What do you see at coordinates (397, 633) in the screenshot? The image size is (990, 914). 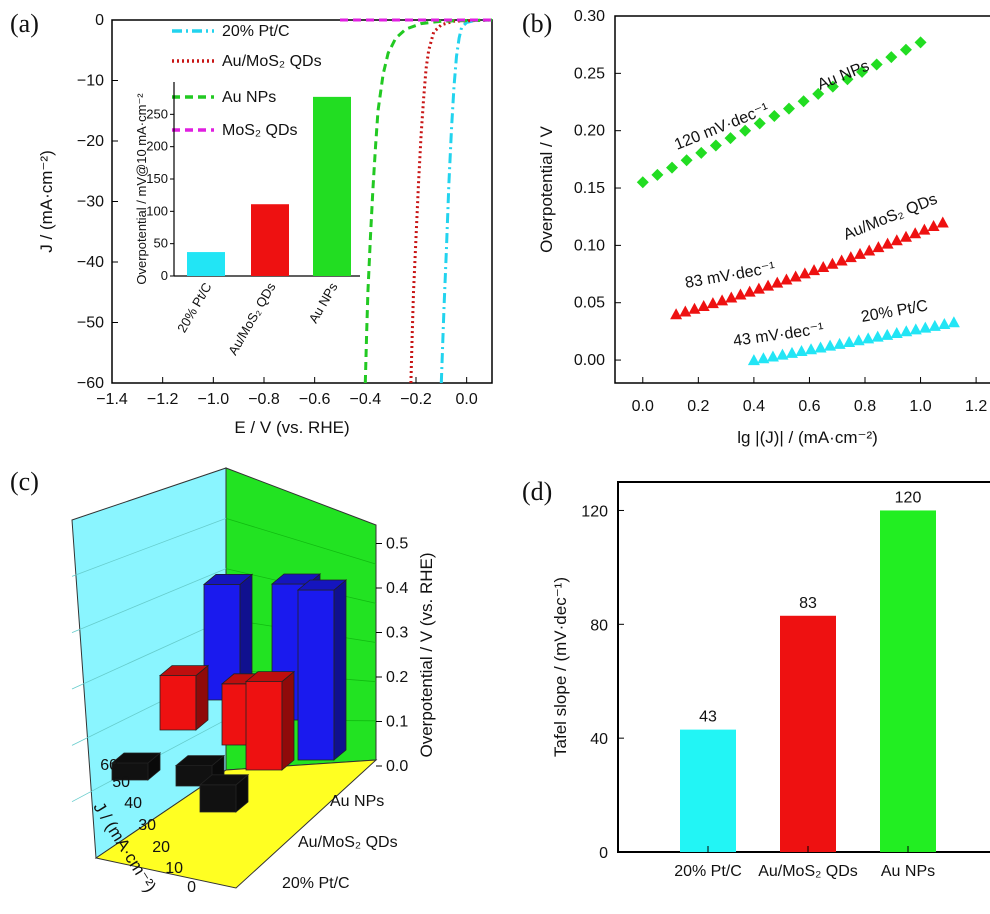 I see `z-tick-label-c: 0.3` at bounding box center [397, 633].